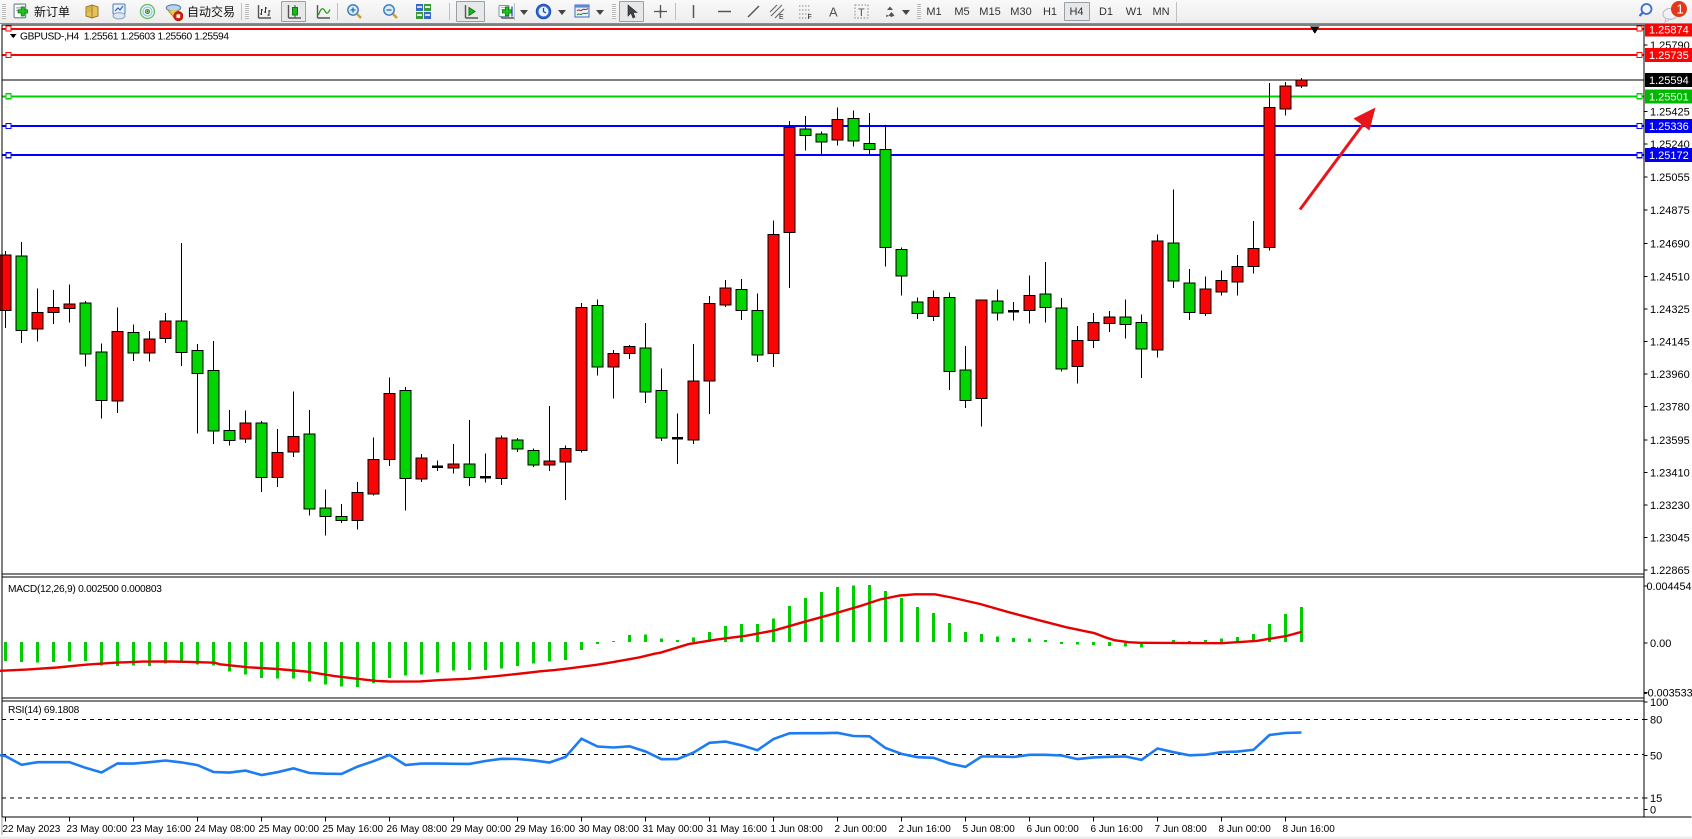 This screenshot has height=839, width=1692. I want to click on svg-text: 100, so click(1659, 703).